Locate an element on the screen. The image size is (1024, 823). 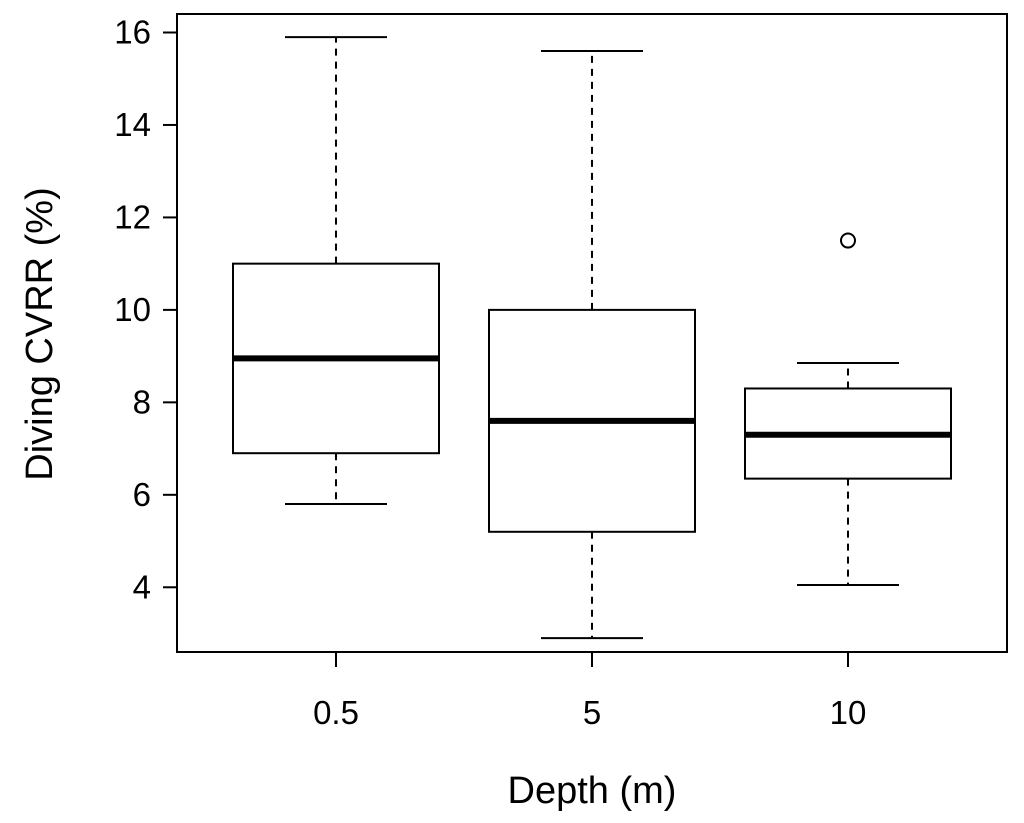
y-tick-label-14: 14 is located at coordinates (132, 124).